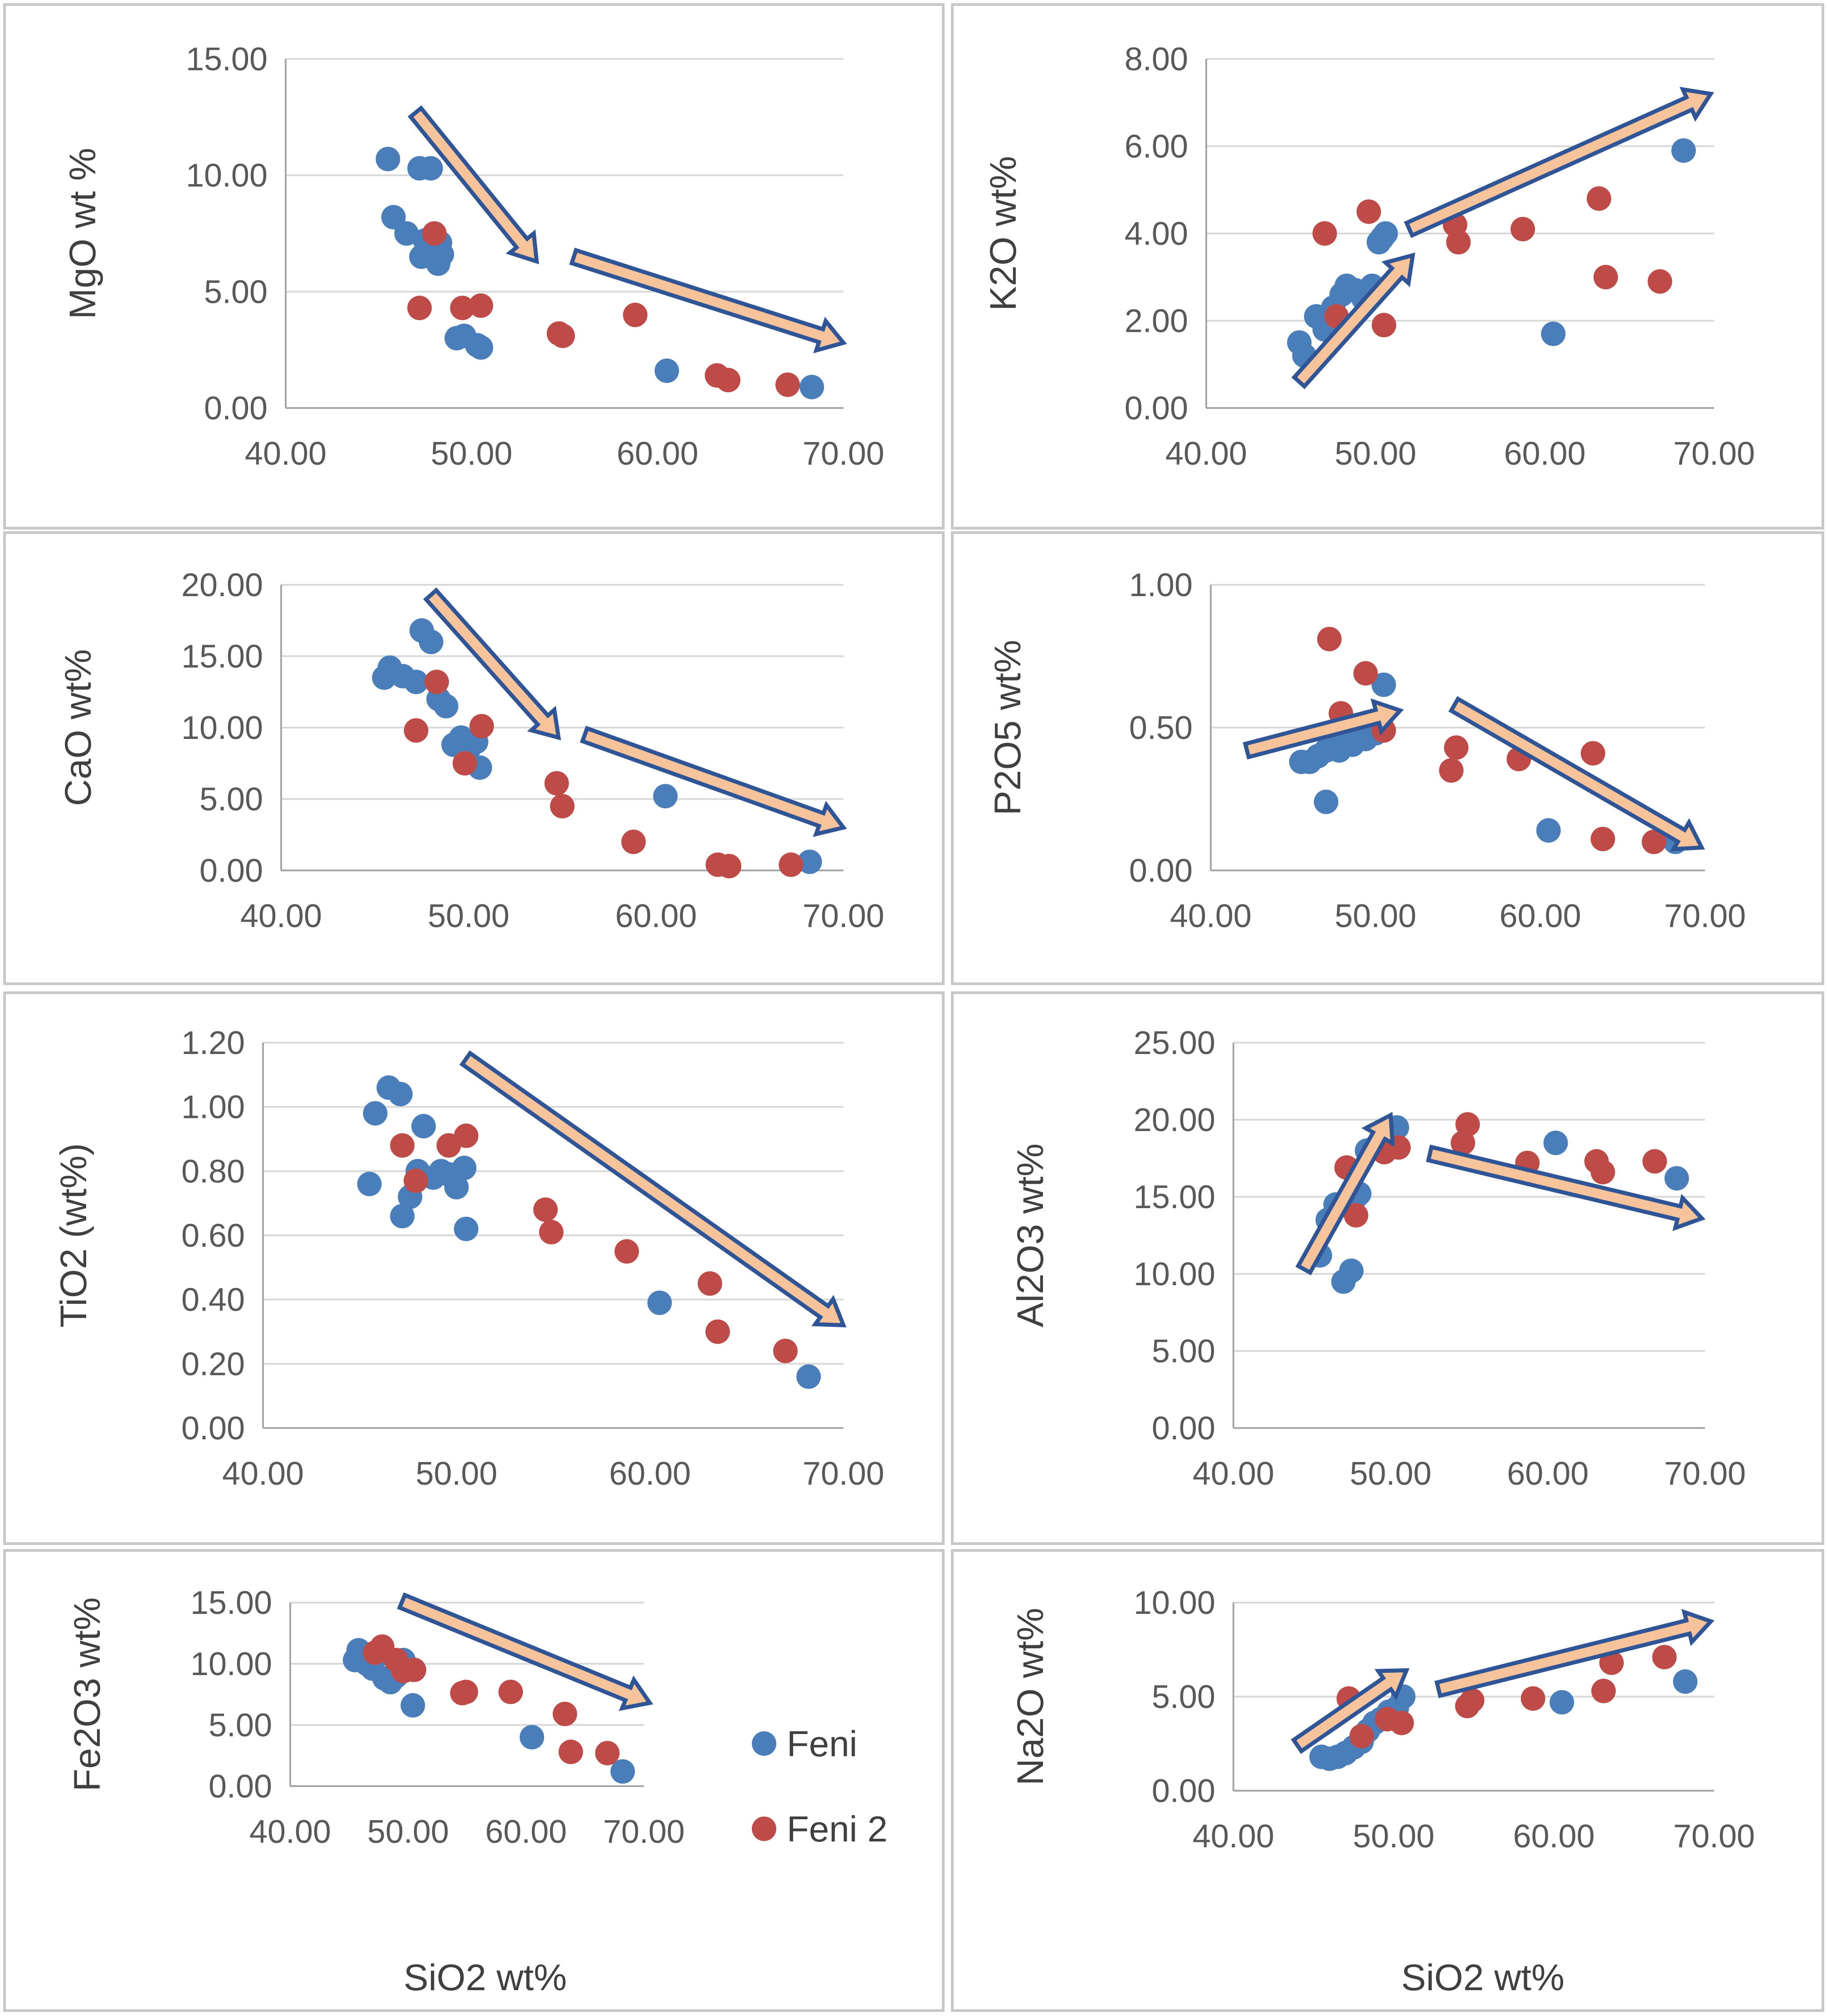  Describe the element at coordinates (213, 1364) in the screenshot. I see `y-tick-label: 0.20` at that location.